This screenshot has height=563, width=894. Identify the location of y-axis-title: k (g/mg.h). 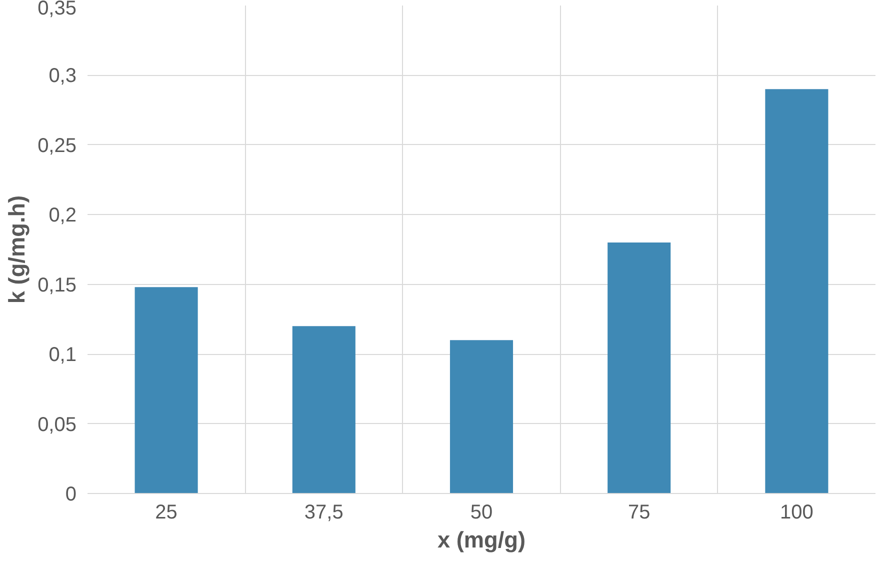
(17, 249).